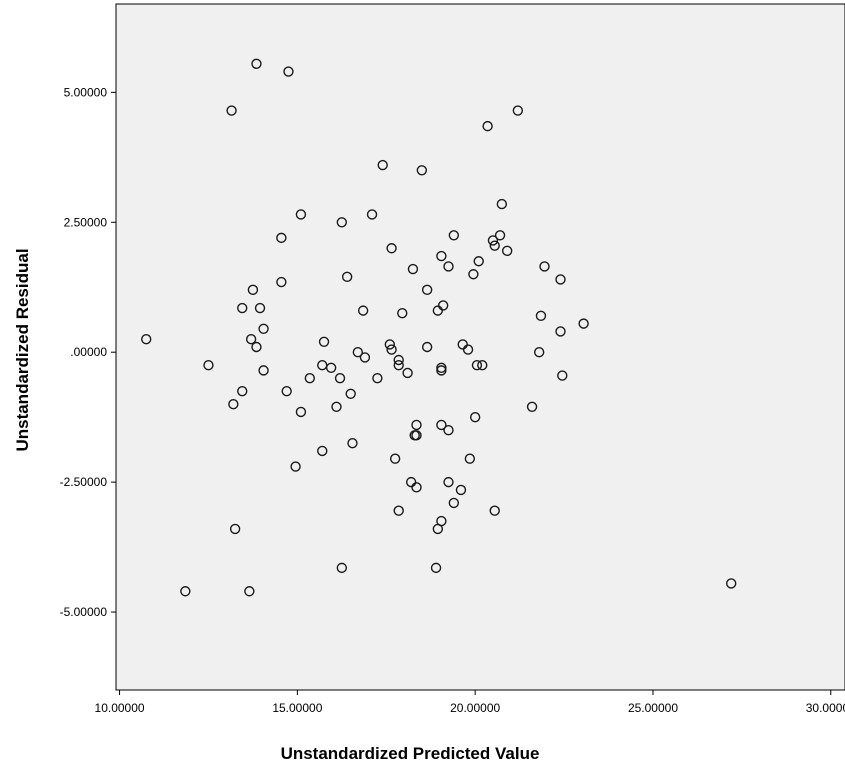 The height and width of the screenshot is (769, 845). Describe the element at coordinates (86, 222) in the screenshot. I see `y-tick-label: 2.50000` at that location.